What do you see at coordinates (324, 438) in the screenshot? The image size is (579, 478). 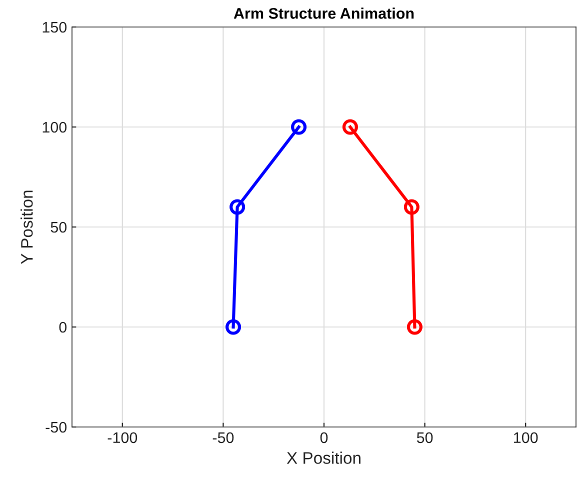 I see `x-tick-label: 0` at bounding box center [324, 438].